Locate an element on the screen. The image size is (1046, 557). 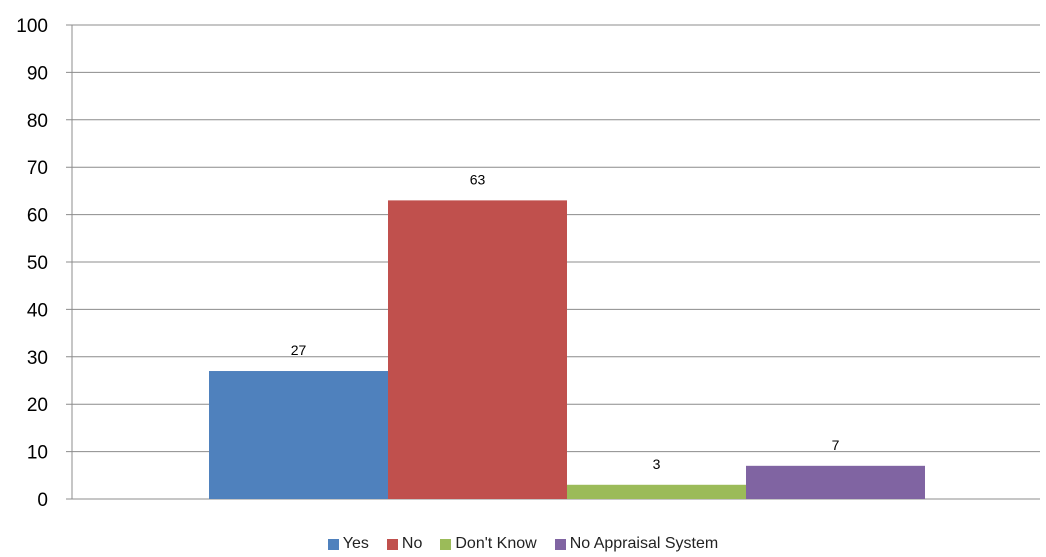
legend-swatch-yes is located at coordinates (333, 544).